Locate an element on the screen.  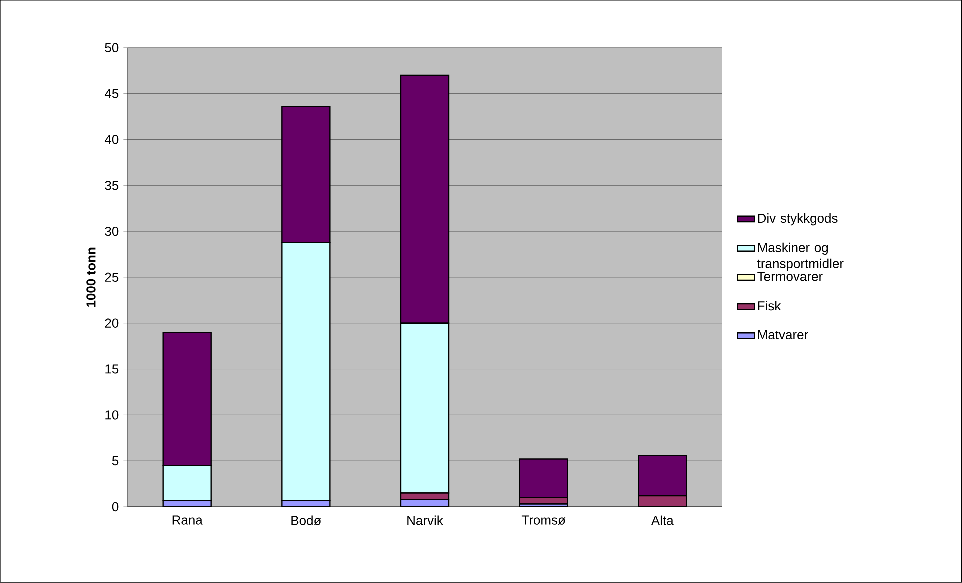
y-tick-label: 15 is located at coordinates (112, 369).